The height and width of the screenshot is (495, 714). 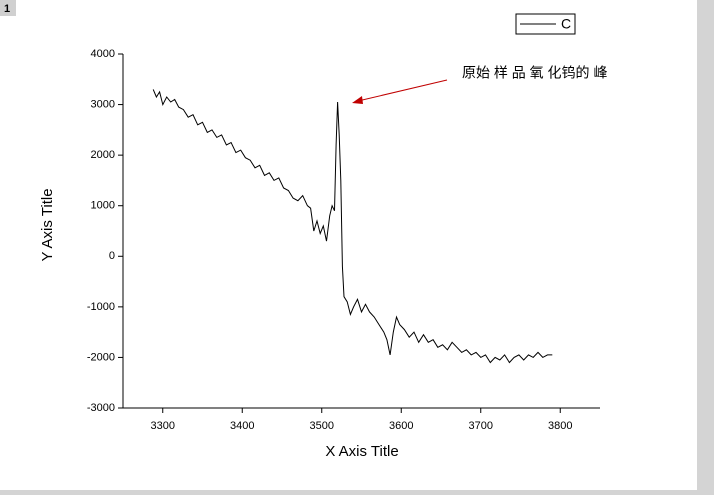 What do you see at coordinates (566, 24) in the screenshot?
I see `legend-label: C` at bounding box center [566, 24].